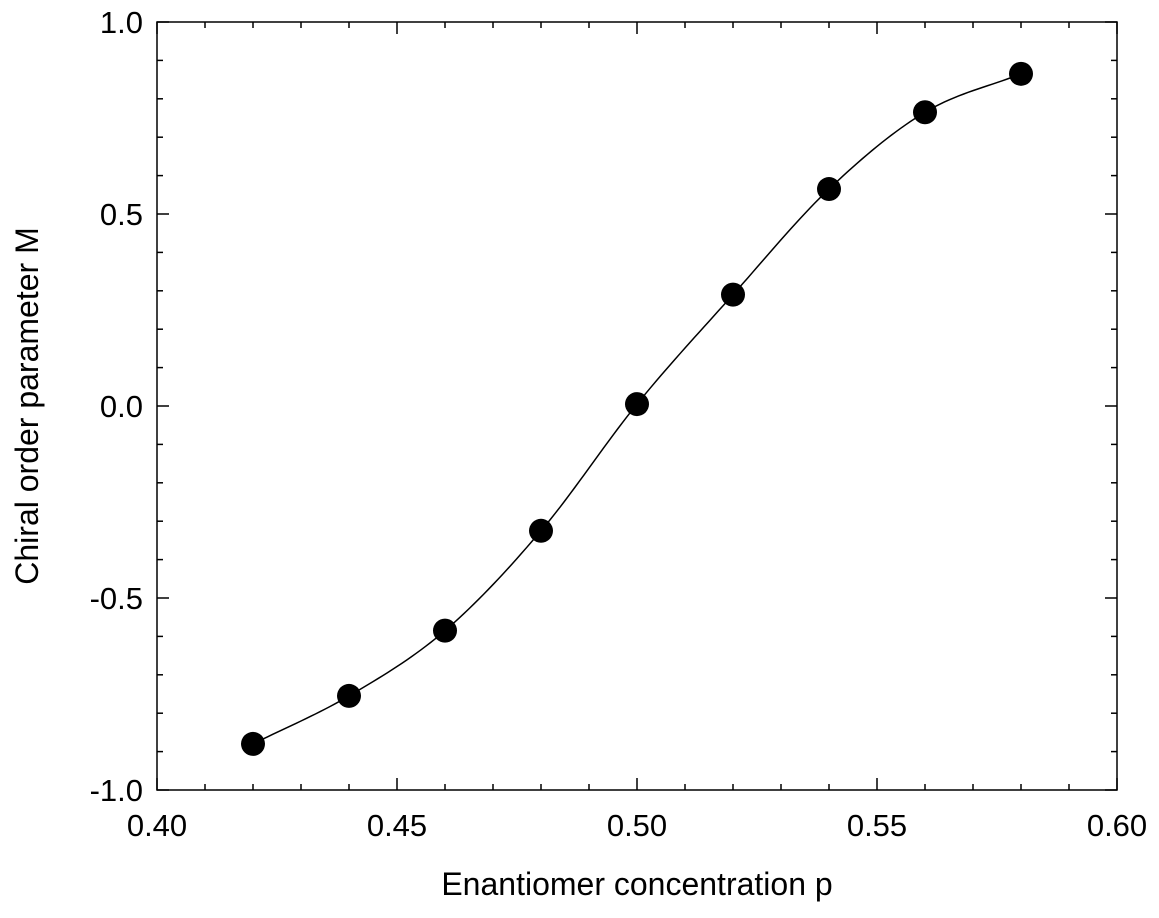  I want to click on x-tick-label: 0.60, so click(1117, 825).